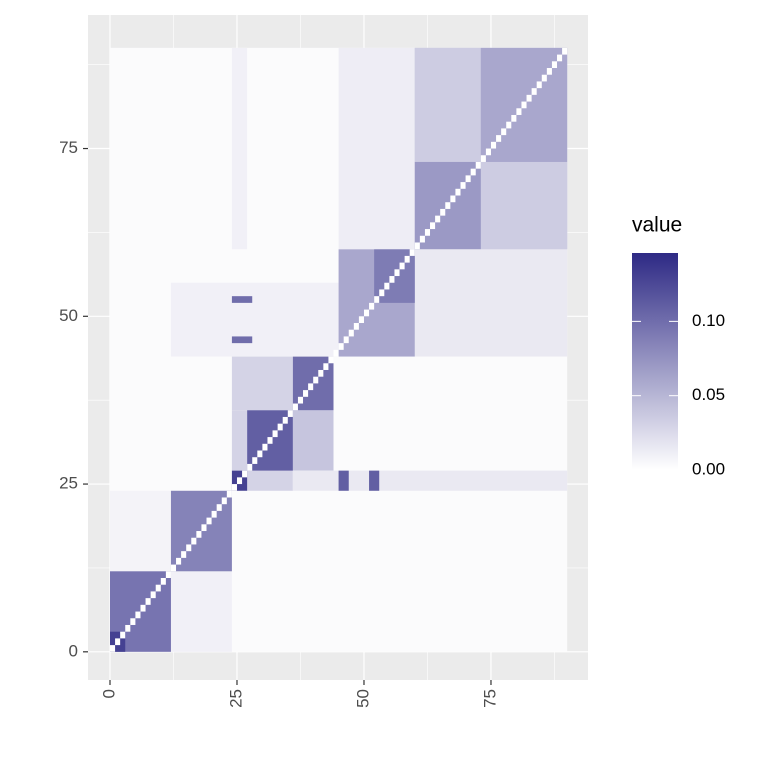 The width and height of the screenshot is (768, 768). I want to click on y-tick-label: 75, so click(68, 147).